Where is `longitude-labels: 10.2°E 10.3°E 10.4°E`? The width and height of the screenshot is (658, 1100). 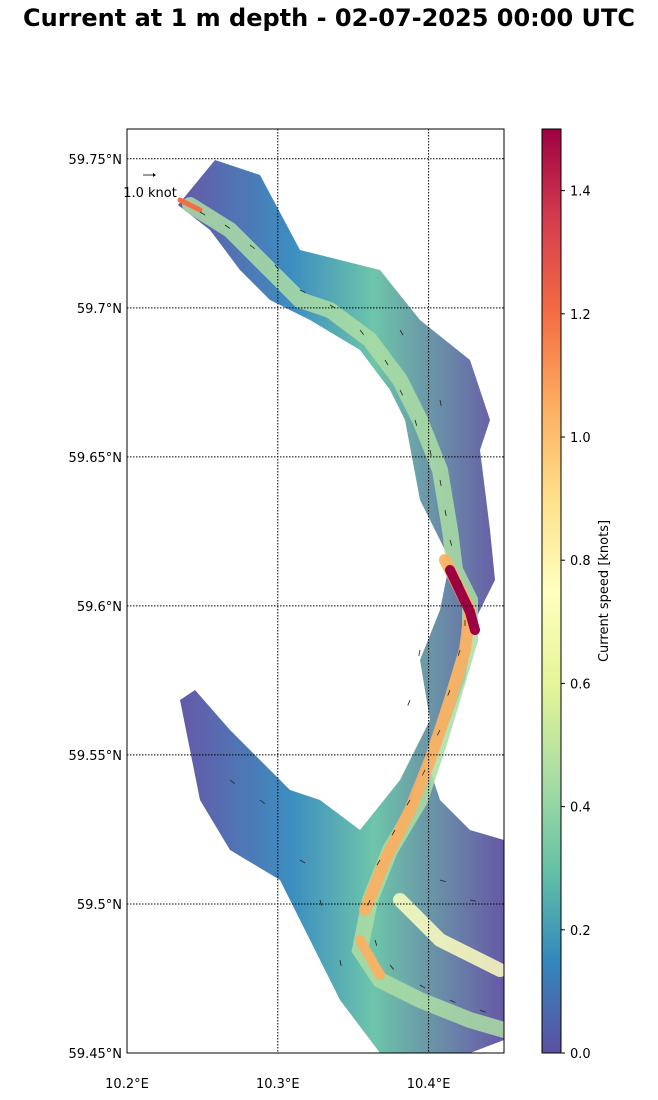
longitude-labels: 10.2°E 10.3°E 10.4°E is located at coordinates (277, 1084).